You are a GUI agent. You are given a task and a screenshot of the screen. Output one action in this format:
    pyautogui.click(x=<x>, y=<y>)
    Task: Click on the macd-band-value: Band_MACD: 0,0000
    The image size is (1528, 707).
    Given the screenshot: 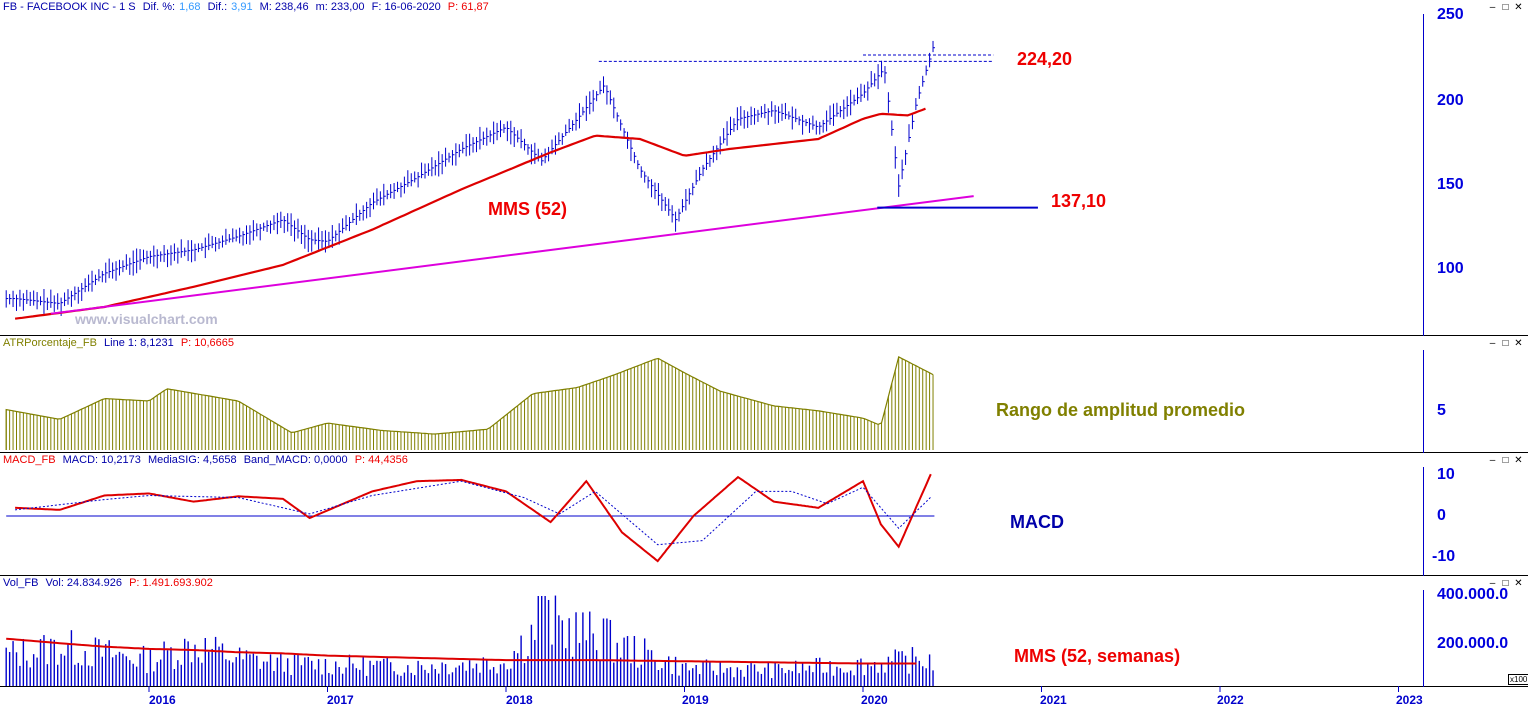 What is the action you would take?
    pyautogui.click(x=295, y=460)
    